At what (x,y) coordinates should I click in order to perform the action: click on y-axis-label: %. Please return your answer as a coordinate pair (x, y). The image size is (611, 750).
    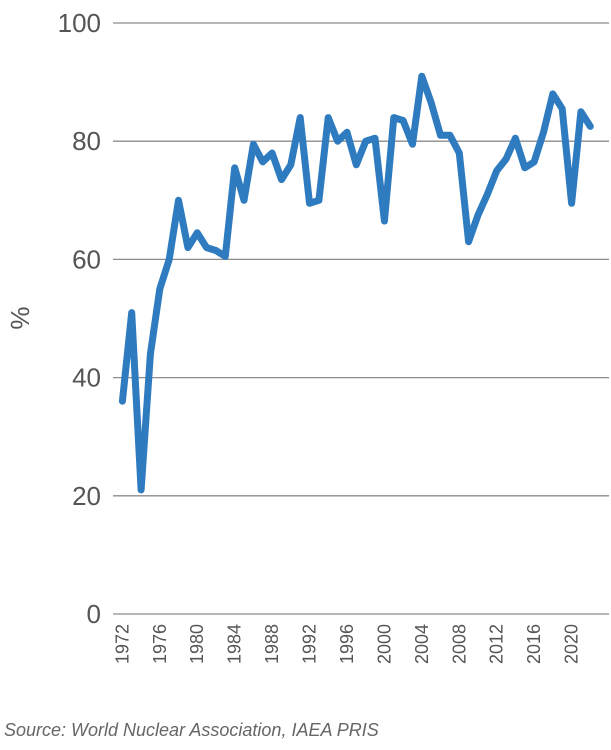
    Looking at the image, I should click on (20, 317).